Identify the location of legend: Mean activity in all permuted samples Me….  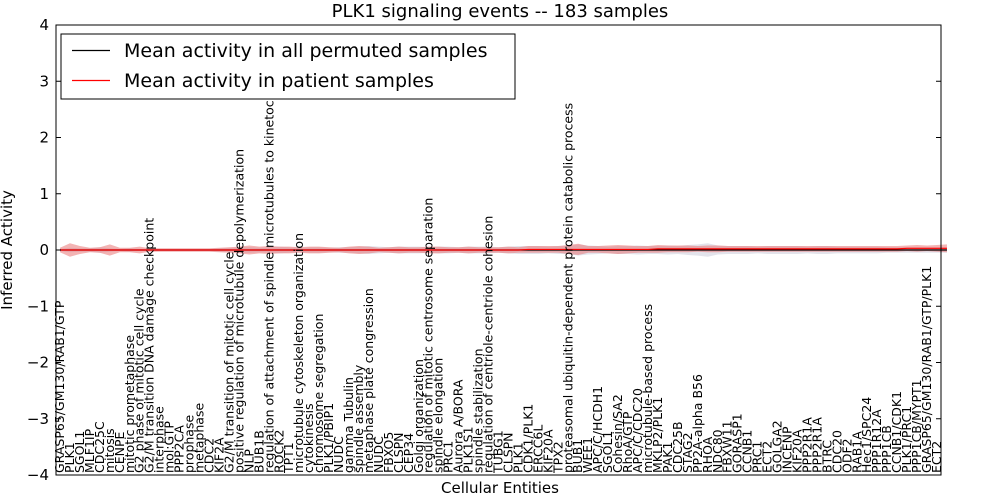
(288, 66).